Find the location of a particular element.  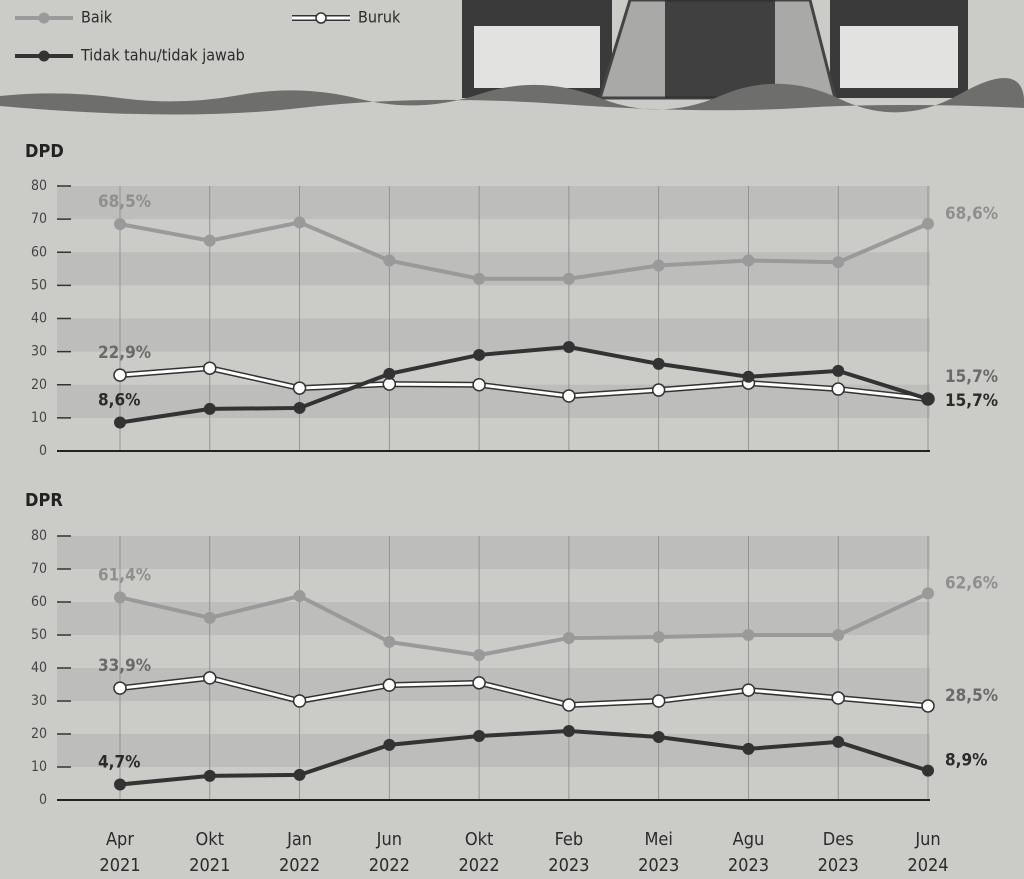

data-label: 28,5% is located at coordinates (971, 696).